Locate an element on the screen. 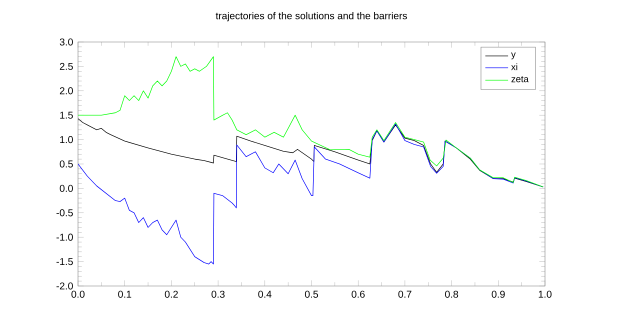 This screenshot has width=623, height=327. y-tick-label: 1.0 is located at coordinates (66, 140).